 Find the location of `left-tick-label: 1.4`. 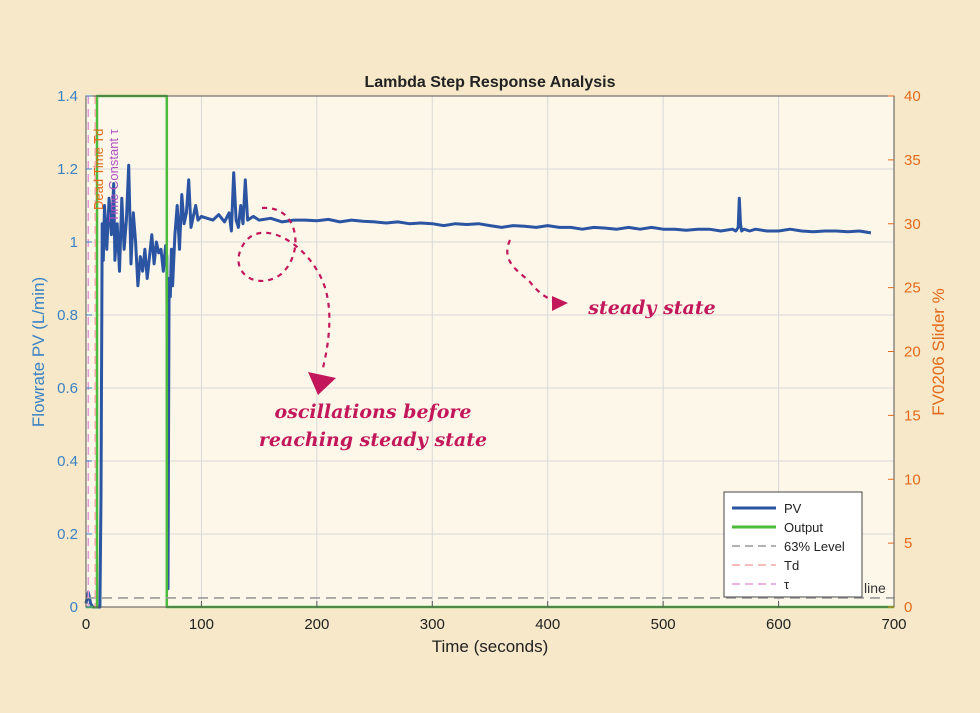

left-tick-label: 1.4 is located at coordinates (67, 96).